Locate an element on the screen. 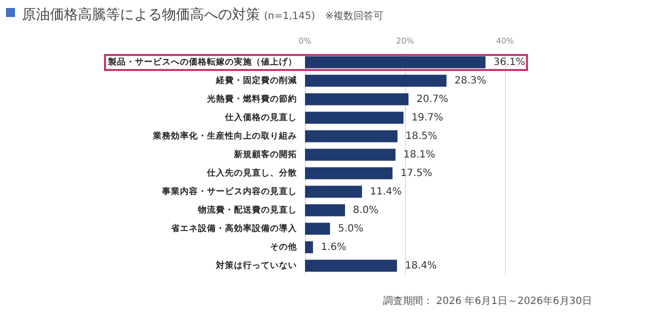  y-tick-label: 対策は行っていない is located at coordinates (256, 265).